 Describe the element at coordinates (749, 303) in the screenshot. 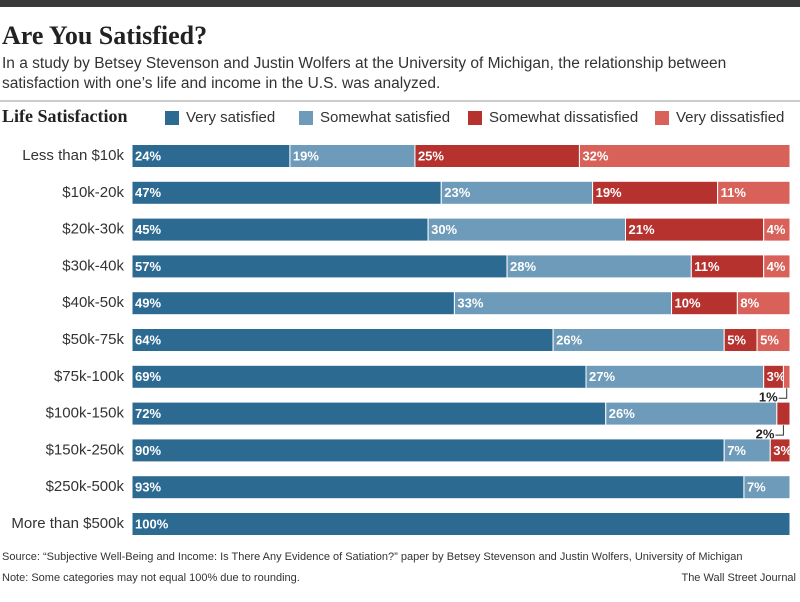

I see `value-label: 8%` at that location.